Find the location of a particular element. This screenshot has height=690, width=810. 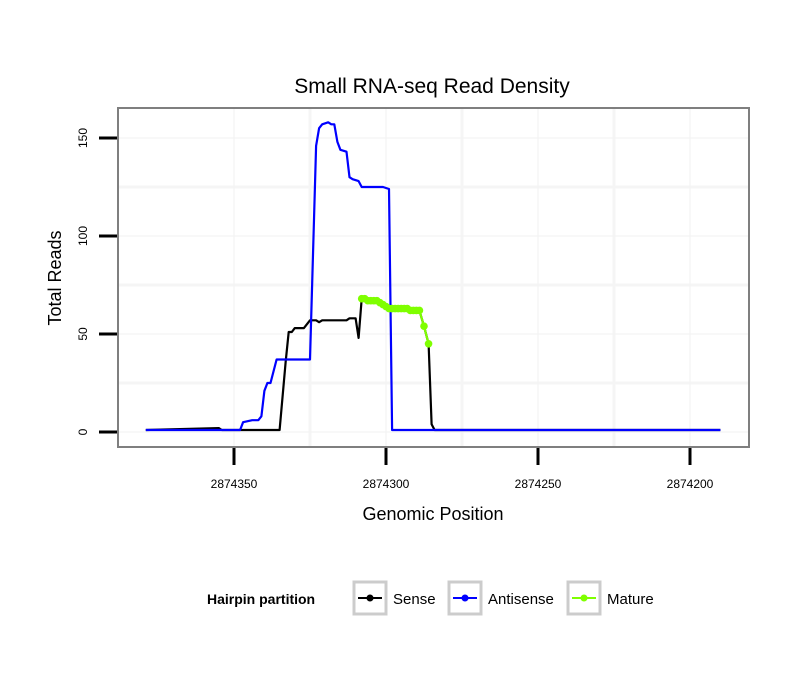

legend-label-mature: Mature is located at coordinates (630, 599).